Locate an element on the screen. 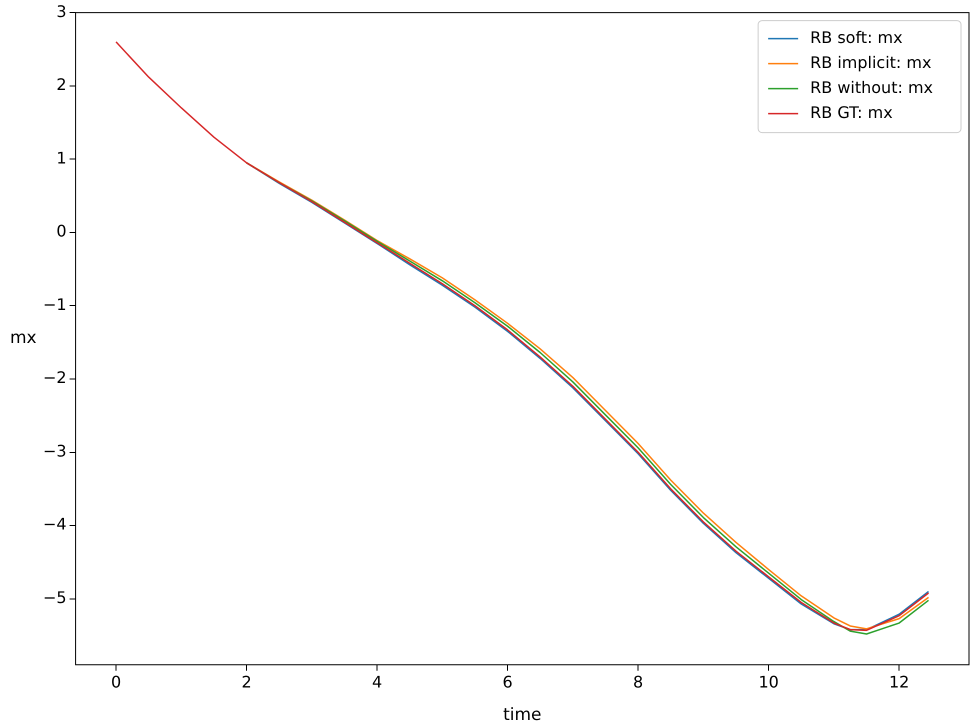 The height and width of the screenshot is (726, 971). y-tick-label: −3 is located at coordinates (54, 450).